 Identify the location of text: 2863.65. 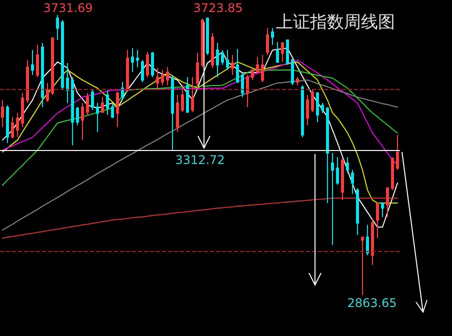
(372, 303).